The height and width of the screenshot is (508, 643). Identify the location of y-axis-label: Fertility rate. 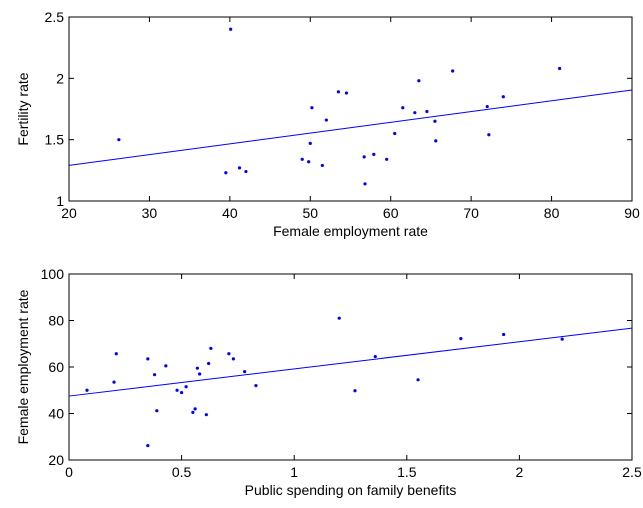
(23, 108).